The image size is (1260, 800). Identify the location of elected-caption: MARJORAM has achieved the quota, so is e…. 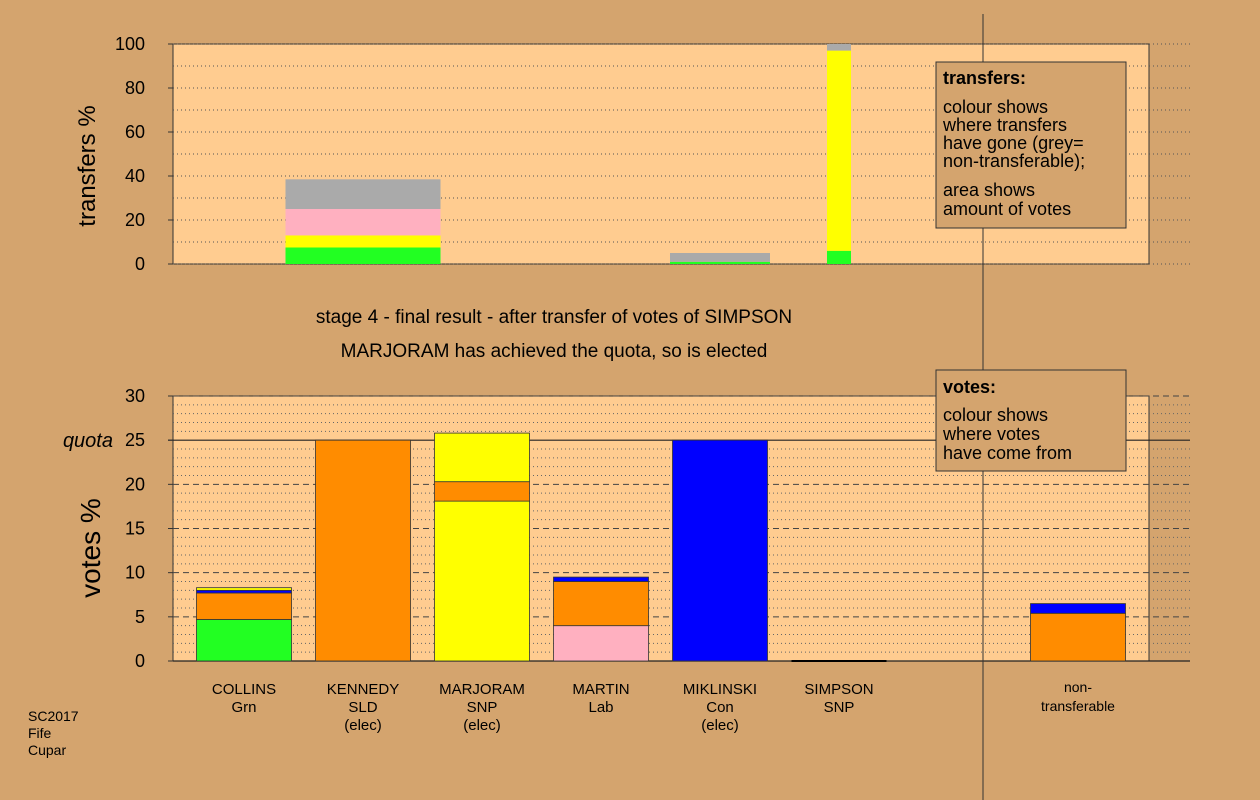
(554, 351).